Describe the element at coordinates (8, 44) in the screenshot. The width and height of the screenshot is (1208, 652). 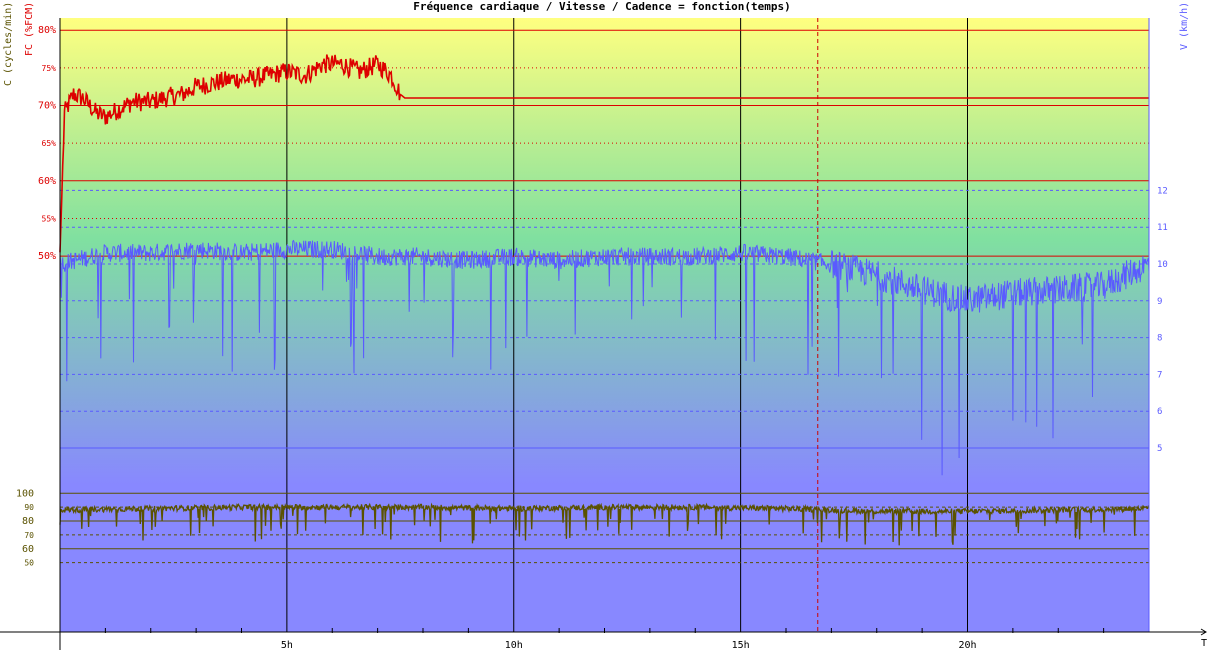
I see `cadence-axis-label: C (cycles/min)` at that location.